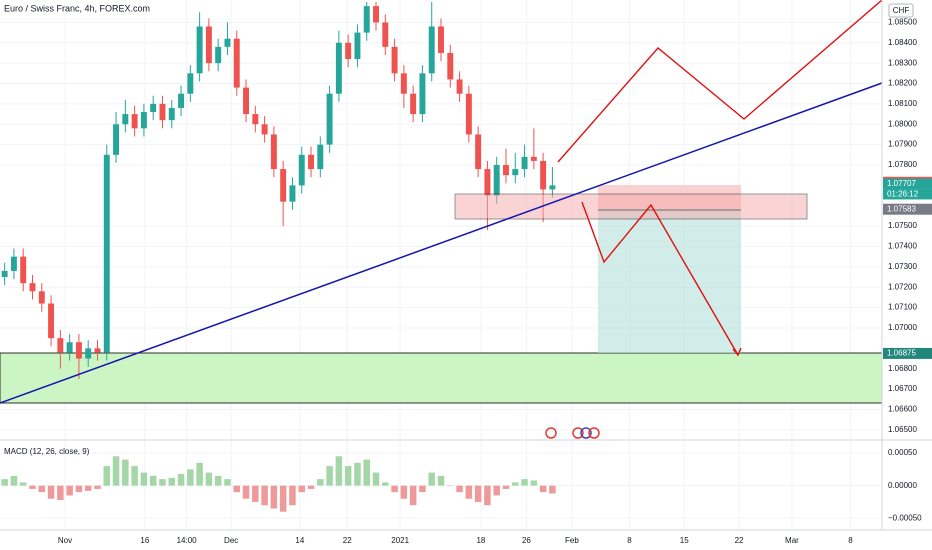 This screenshot has height=550, width=932. I want to click on x-tick-label: 22, so click(347, 540).